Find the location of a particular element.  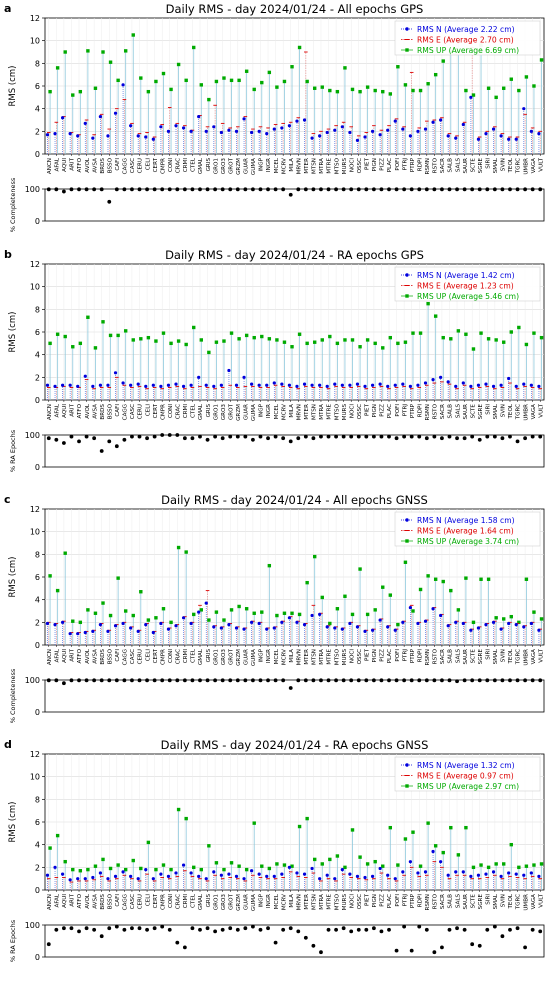

marker-up-CASC is located at coordinates (133, 35).